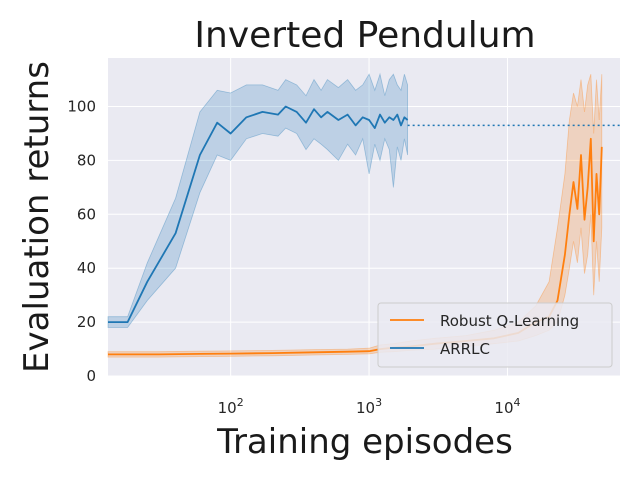 Image resolution: width=640 pixels, height=480 pixels. I want to click on y-tick-label: 100, so click(81, 107).